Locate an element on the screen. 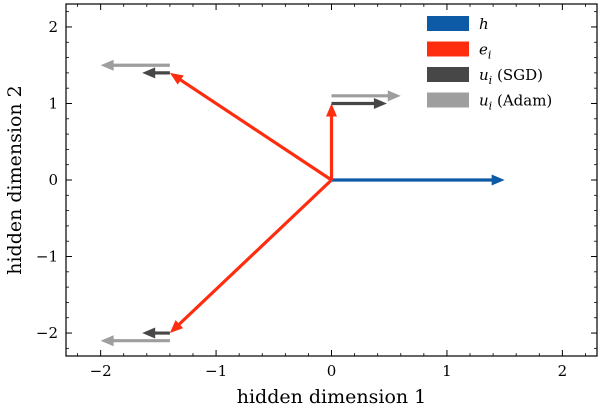 This screenshot has width=600, height=413. arrow-ei-1-head is located at coordinates (176, 78).